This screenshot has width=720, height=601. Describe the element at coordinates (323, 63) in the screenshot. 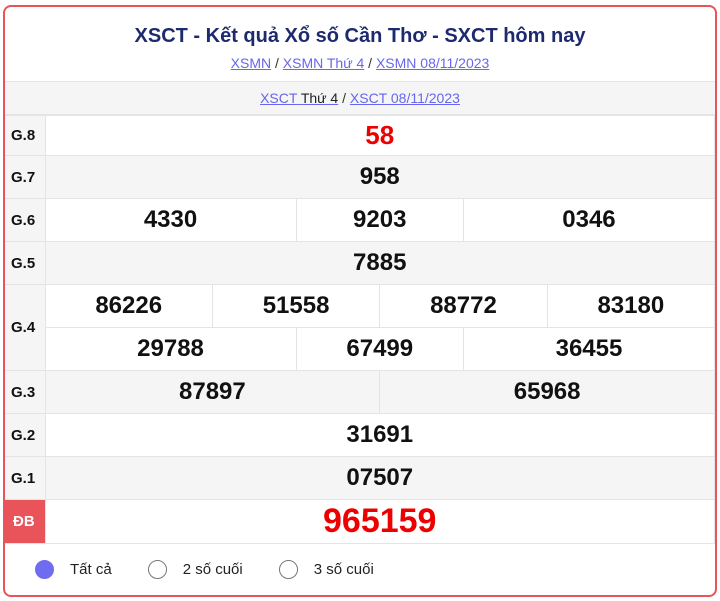

I see `link-xsmn-thu4: XSMN Thứ 4` at that location.